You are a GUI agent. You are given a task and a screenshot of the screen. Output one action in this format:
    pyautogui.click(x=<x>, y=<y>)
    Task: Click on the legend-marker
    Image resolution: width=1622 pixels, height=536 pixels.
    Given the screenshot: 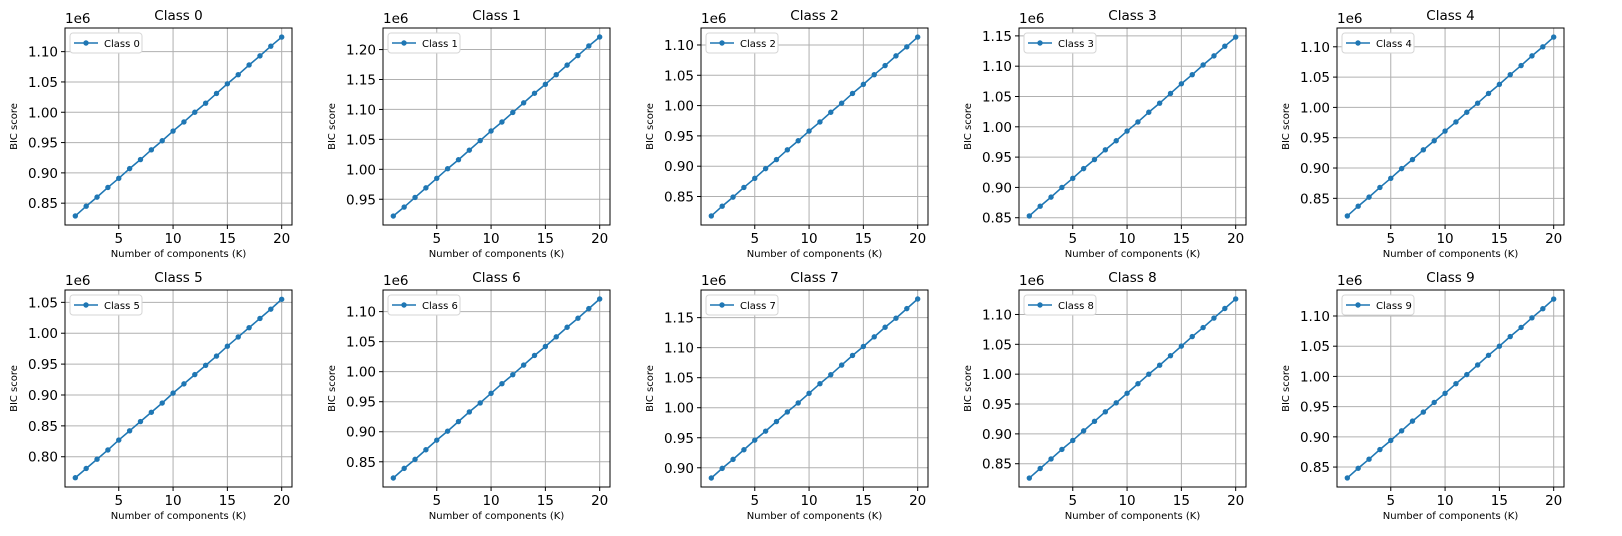 What is the action you would take?
    pyautogui.click(x=86, y=43)
    